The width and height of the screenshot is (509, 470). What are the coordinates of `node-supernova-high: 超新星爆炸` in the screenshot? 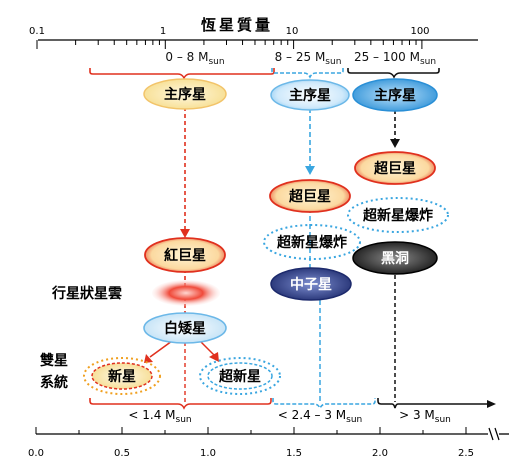 It's located at (398, 215).